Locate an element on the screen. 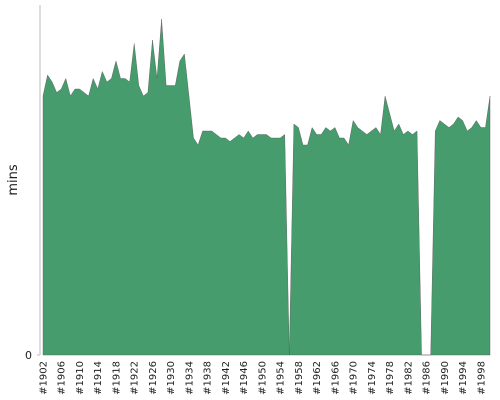  x-tick-label: #1906 is located at coordinates (62, 378).